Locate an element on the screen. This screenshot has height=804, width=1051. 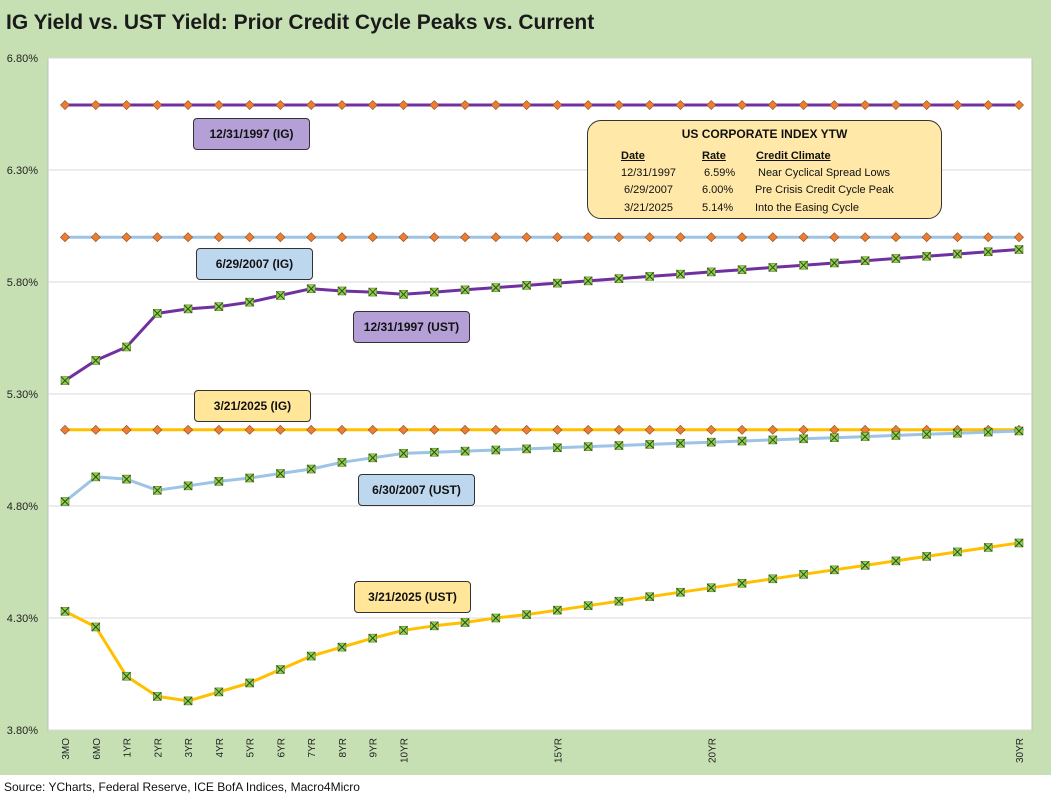
y-tick-label: 5.30% is located at coordinates (22, 395).